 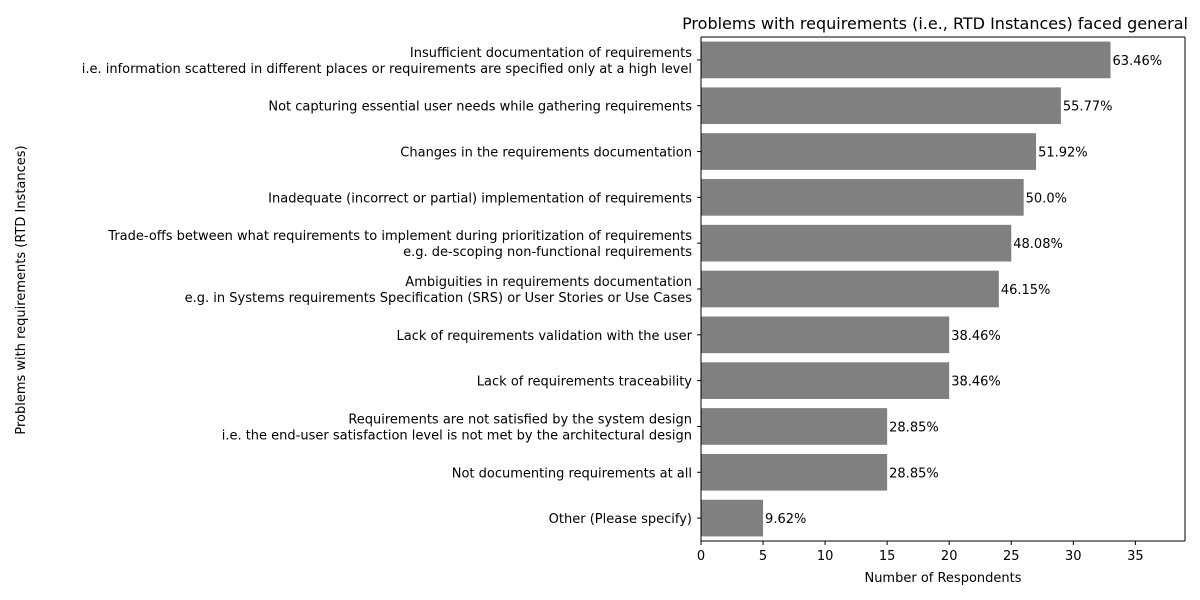 I want to click on category-label: Not documenting requirements at all, so click(x=572, y=473).